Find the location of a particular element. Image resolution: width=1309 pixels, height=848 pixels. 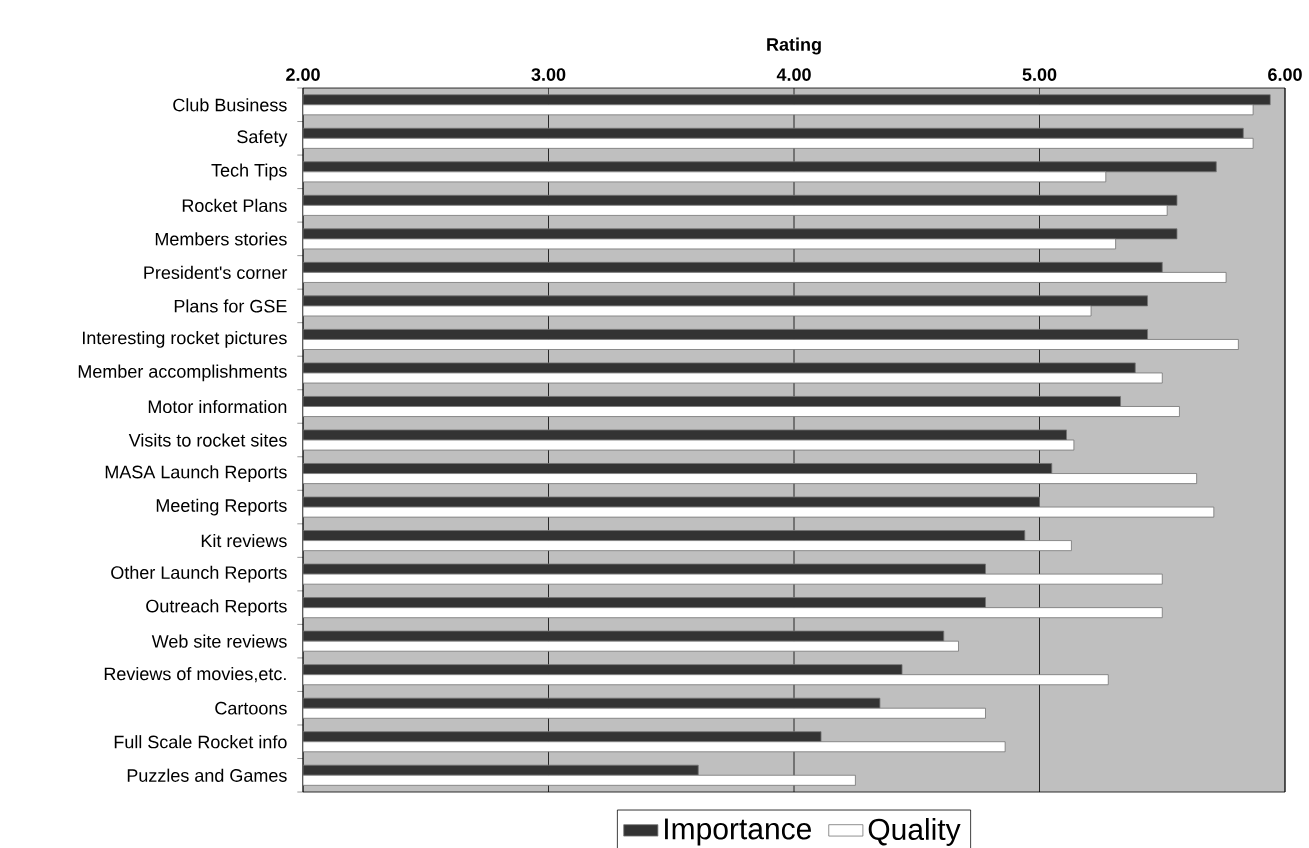

y-tick-label: Puzzles and Games is located at coordinates (207, 775).